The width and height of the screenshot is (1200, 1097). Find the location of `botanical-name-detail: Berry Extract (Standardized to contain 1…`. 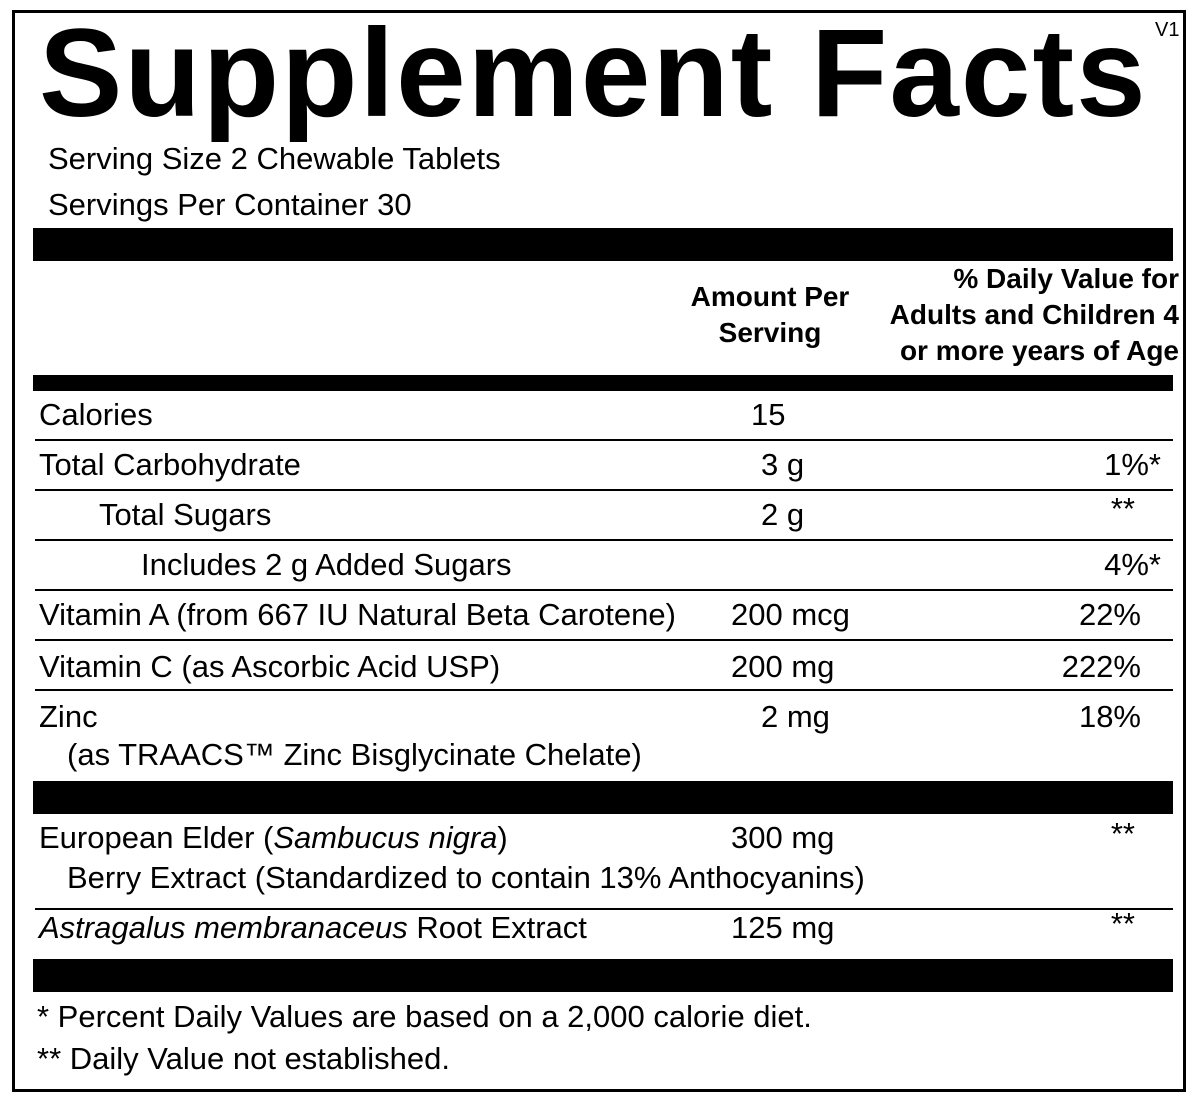

botanical-name-detail: Berry Extract (Standardized to contain 1… is located at coordinates (466, 877).